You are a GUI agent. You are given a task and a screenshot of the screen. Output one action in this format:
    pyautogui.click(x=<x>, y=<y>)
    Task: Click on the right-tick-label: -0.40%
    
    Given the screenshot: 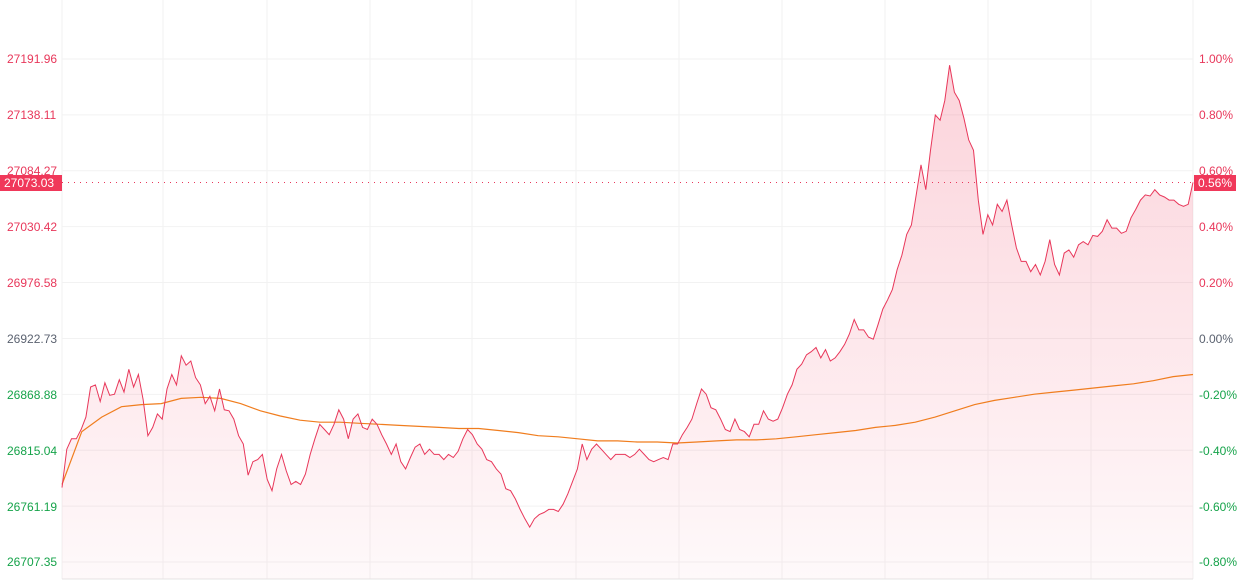 What is the action you would take?
    pyautogui.click(x=1218, y=451)
    